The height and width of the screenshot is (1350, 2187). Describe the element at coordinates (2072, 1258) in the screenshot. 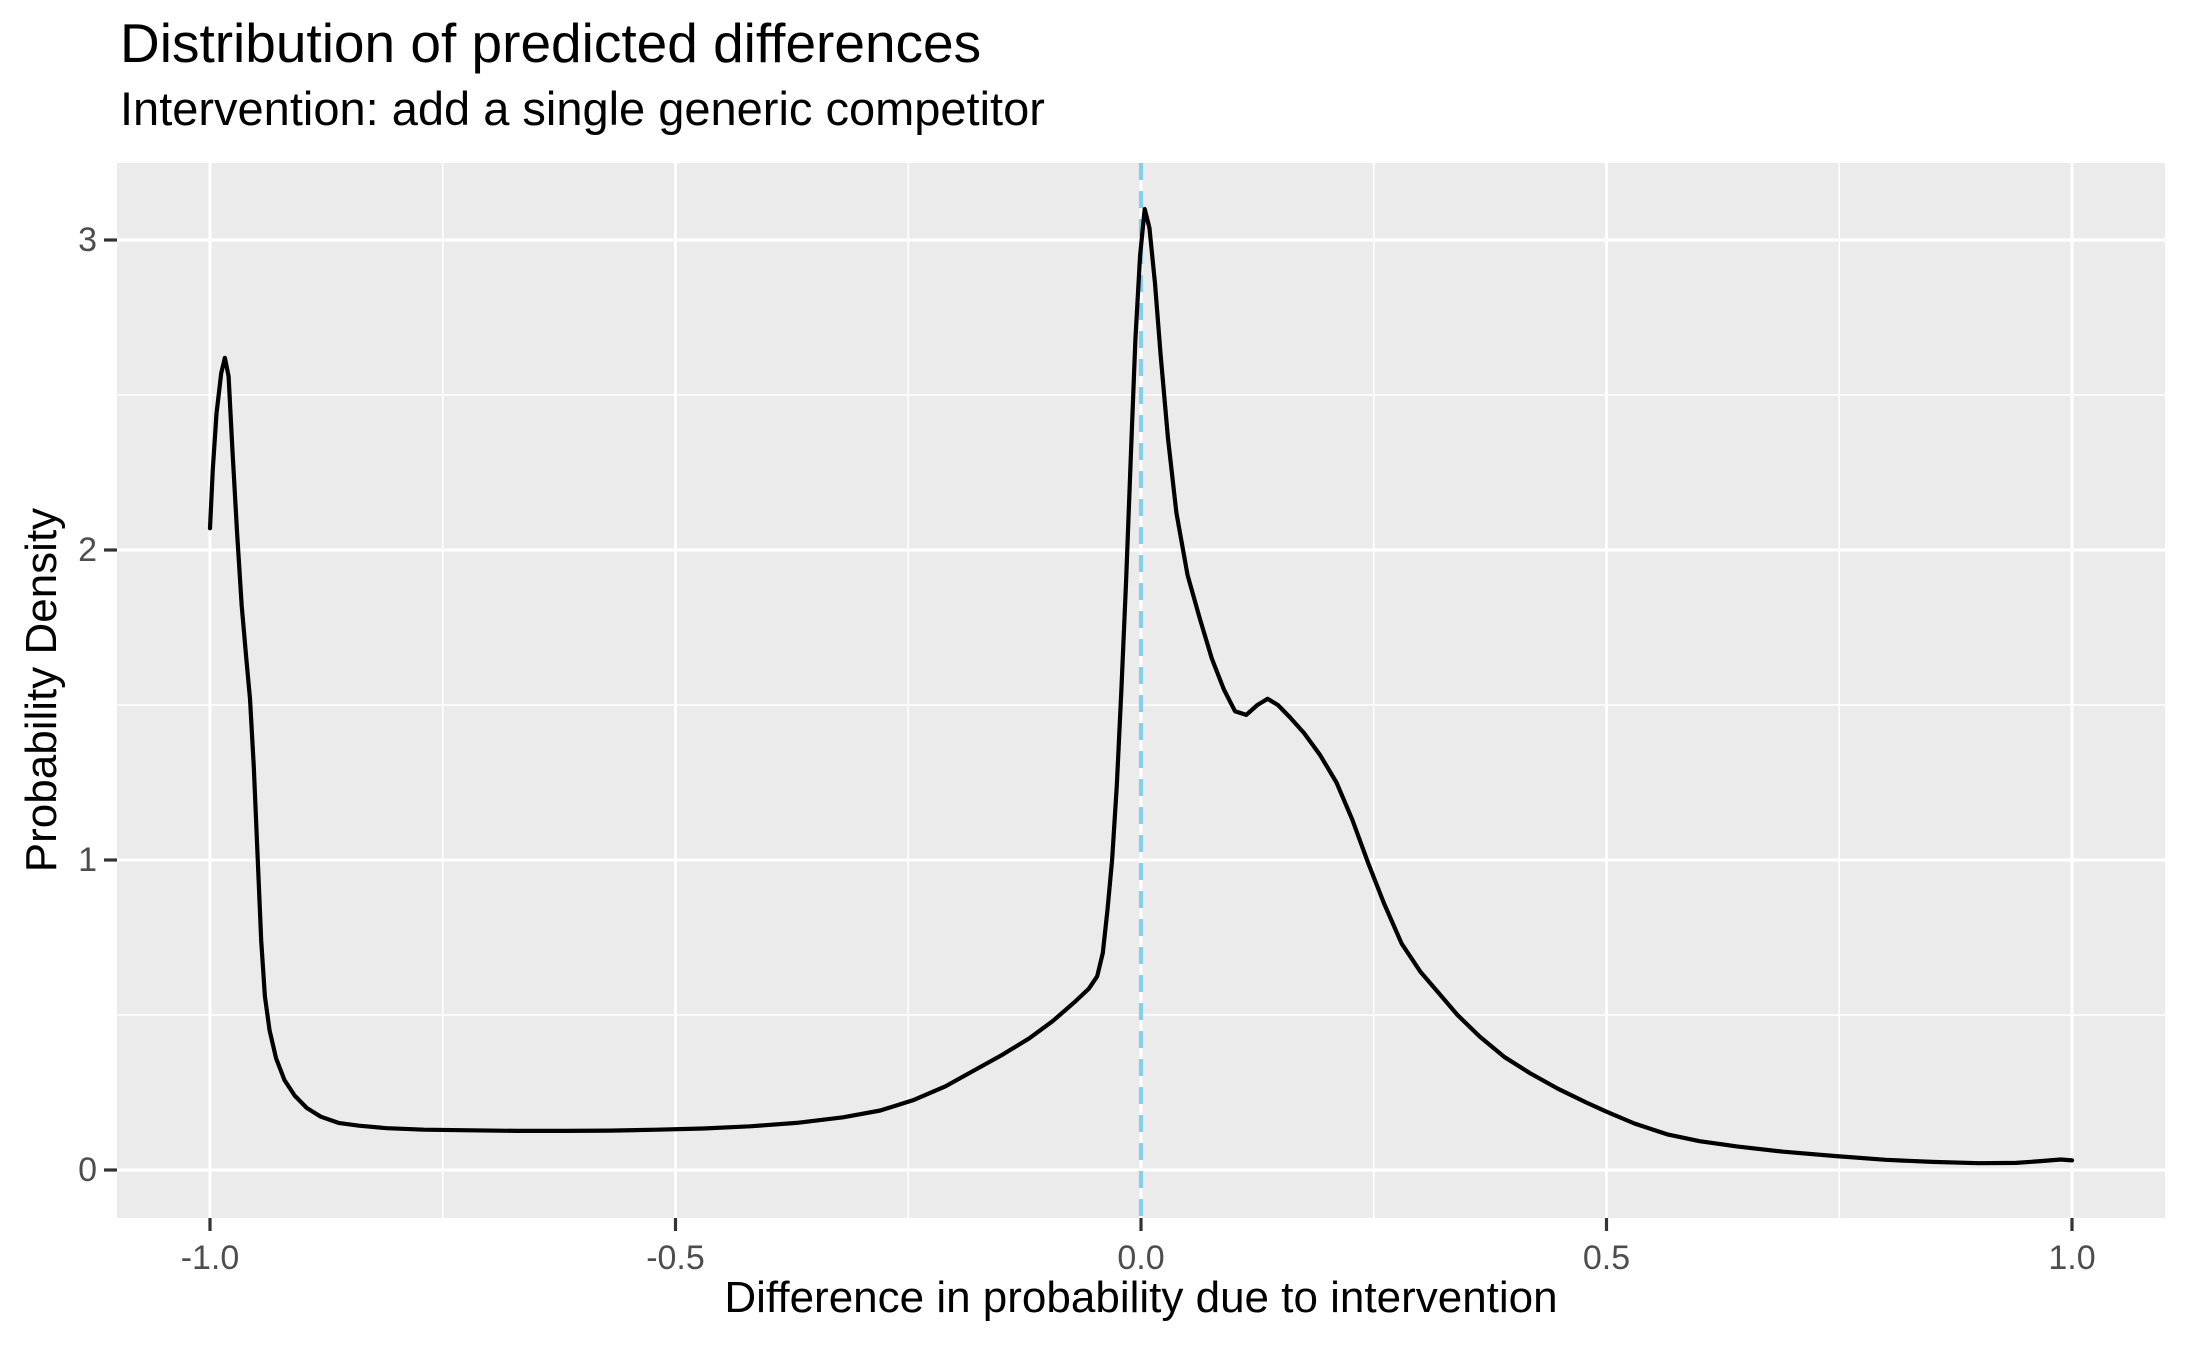

I see `x-tick-label: 1.0` at that location.